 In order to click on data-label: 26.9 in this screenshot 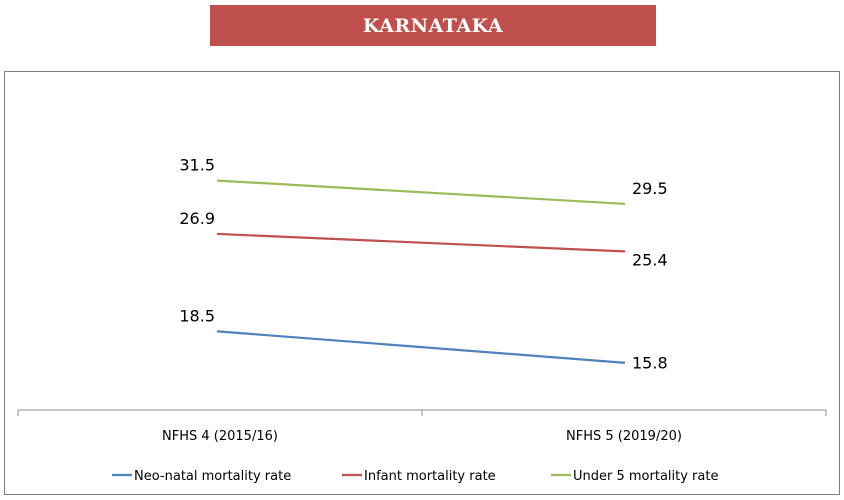, I will do `click(197, 218)`.